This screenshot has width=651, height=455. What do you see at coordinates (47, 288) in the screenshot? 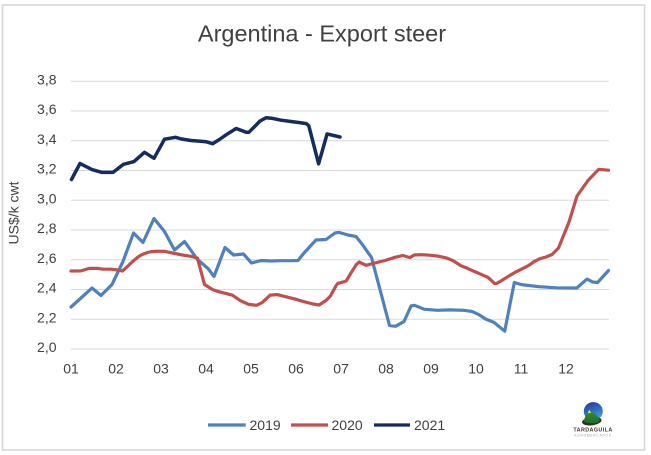
I see `svg-text: 2,4` at bounding box center [47, 288].